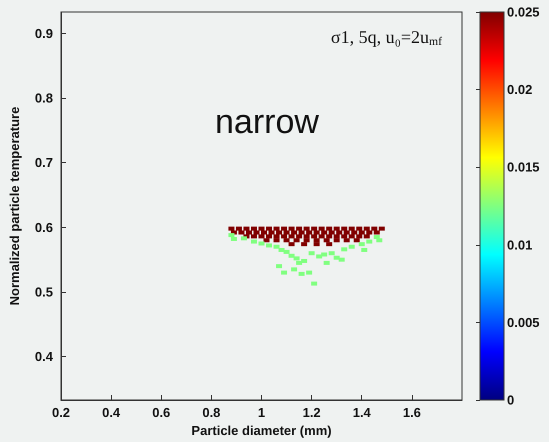 The height and width of the screenshot is (442, 549). Describe the element at coordinates (111, 412) in the screenshot. I see `x-tick-label: 0.4` at that location.